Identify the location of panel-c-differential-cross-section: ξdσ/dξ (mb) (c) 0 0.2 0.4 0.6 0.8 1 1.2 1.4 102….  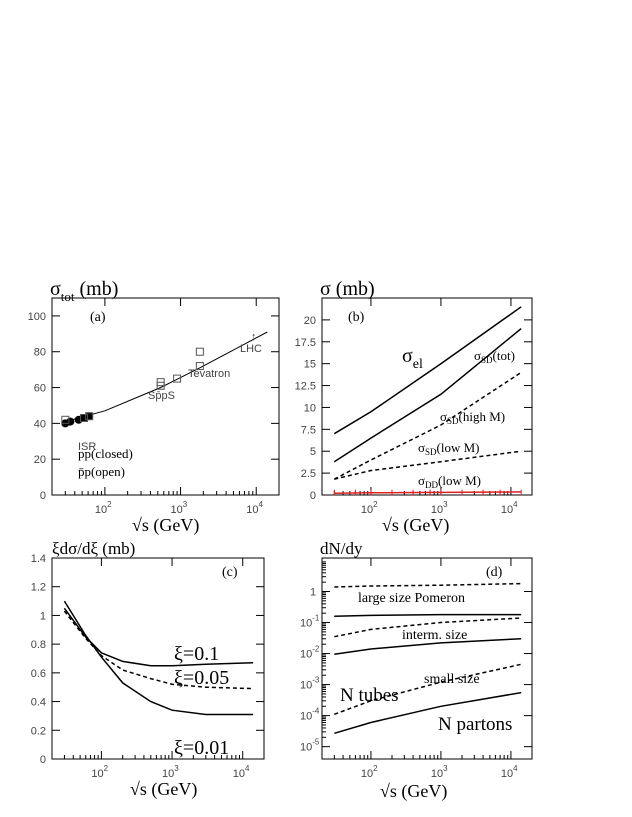
(148, 669).